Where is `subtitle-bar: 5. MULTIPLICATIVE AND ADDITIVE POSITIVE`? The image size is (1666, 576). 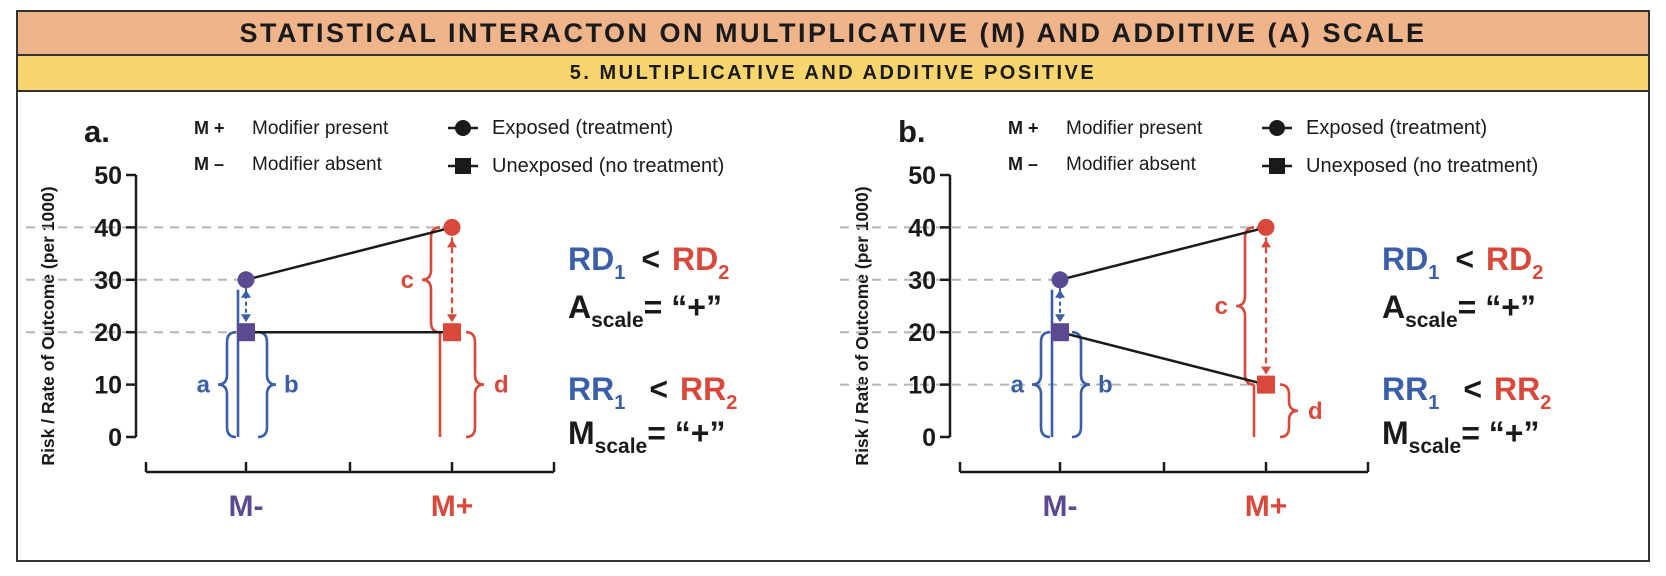 subtitle-bar: 5. MULTIPLICATIVE AND ADDITIVE POSITIVE is located at coordinates (833, 74).